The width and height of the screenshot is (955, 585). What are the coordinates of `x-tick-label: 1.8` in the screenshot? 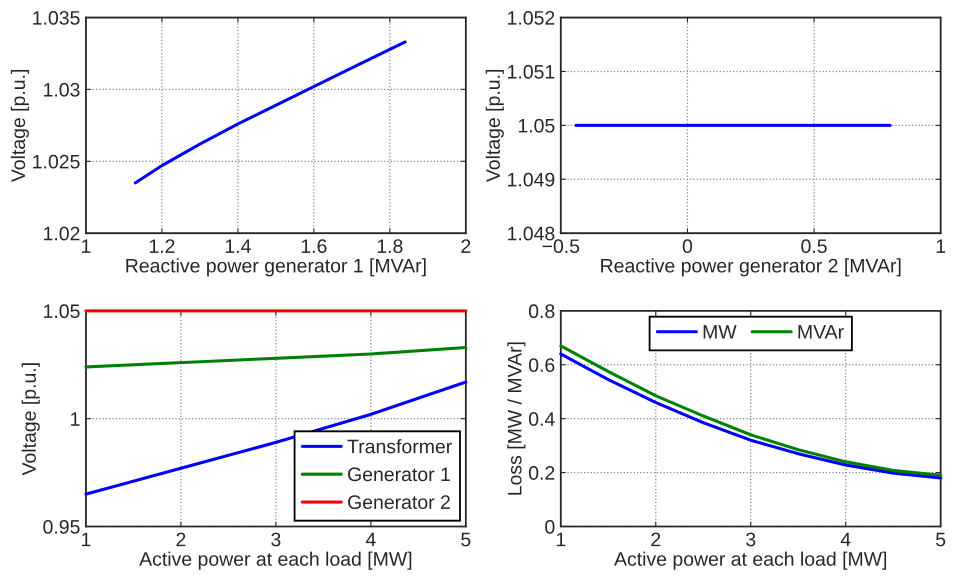 It's located at (390, 246).